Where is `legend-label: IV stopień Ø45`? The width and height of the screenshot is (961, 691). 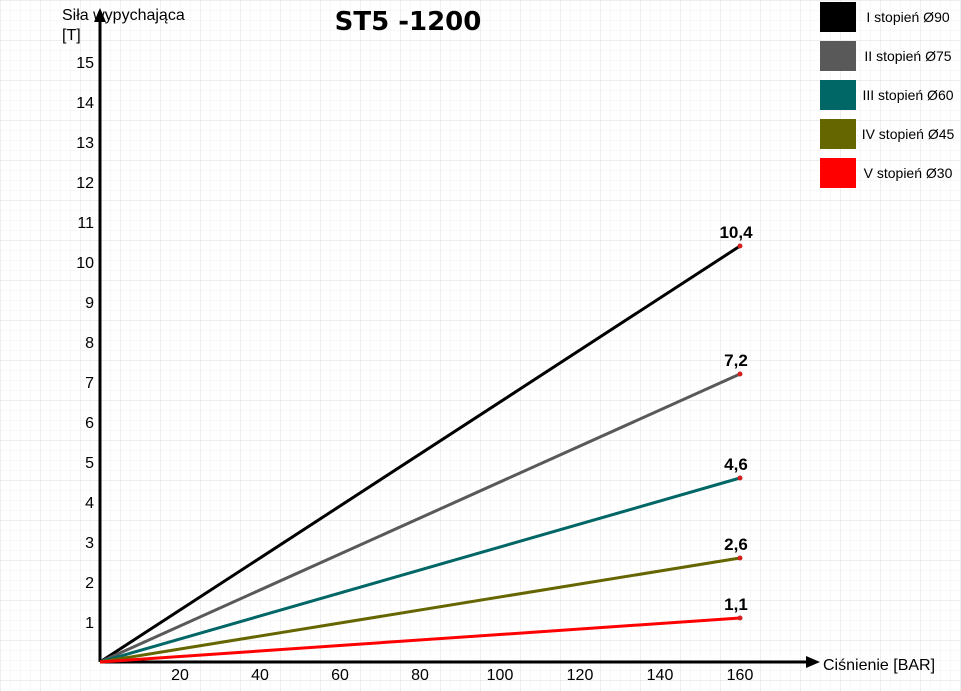 legend-label: IV stopień Ø45 is located at coordinates (908, 134).